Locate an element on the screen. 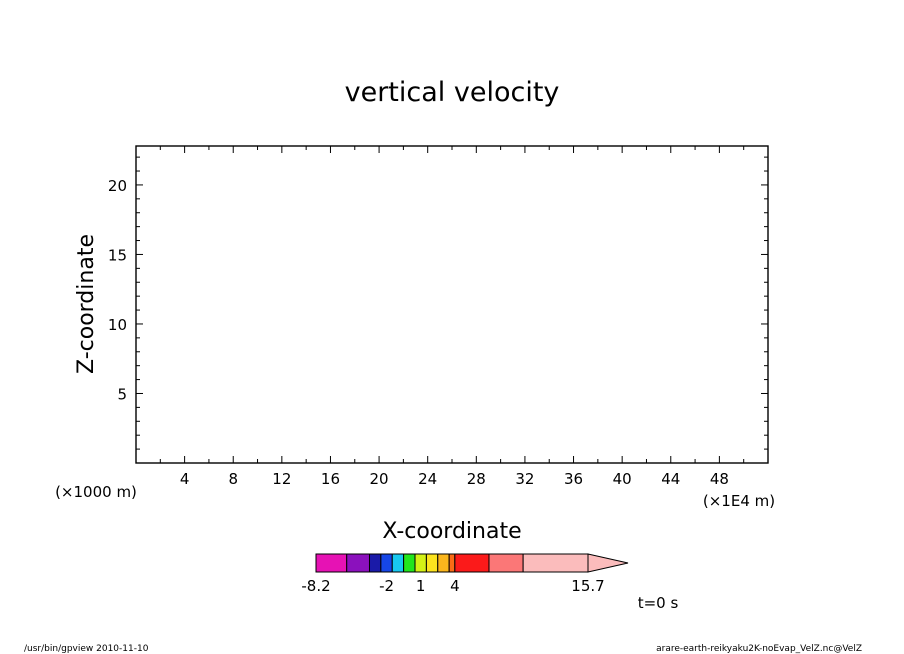  y-axis-label: Z-coordinate is located at coordinates (86, 304).